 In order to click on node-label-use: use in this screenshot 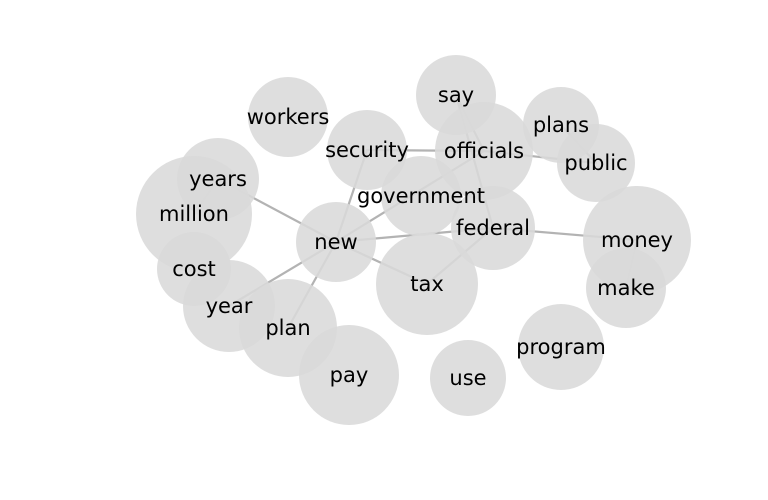, I will do `click(467, 378)`.